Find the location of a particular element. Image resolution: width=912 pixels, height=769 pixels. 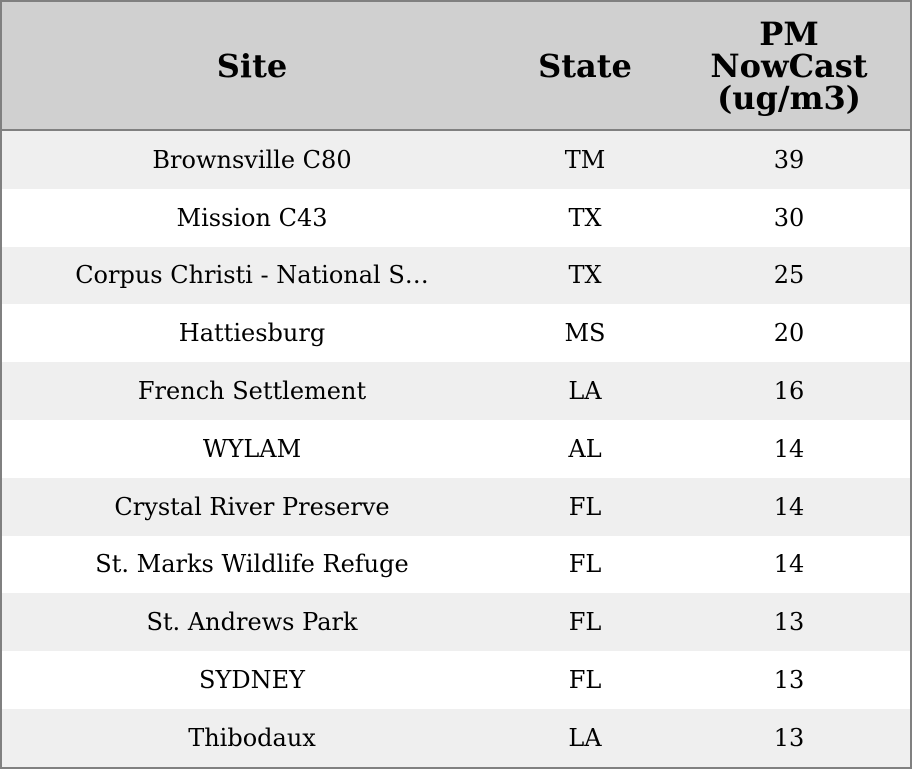

table-row: Corpus Christi - National S… TX 25 is located at coordinates (456, 275).